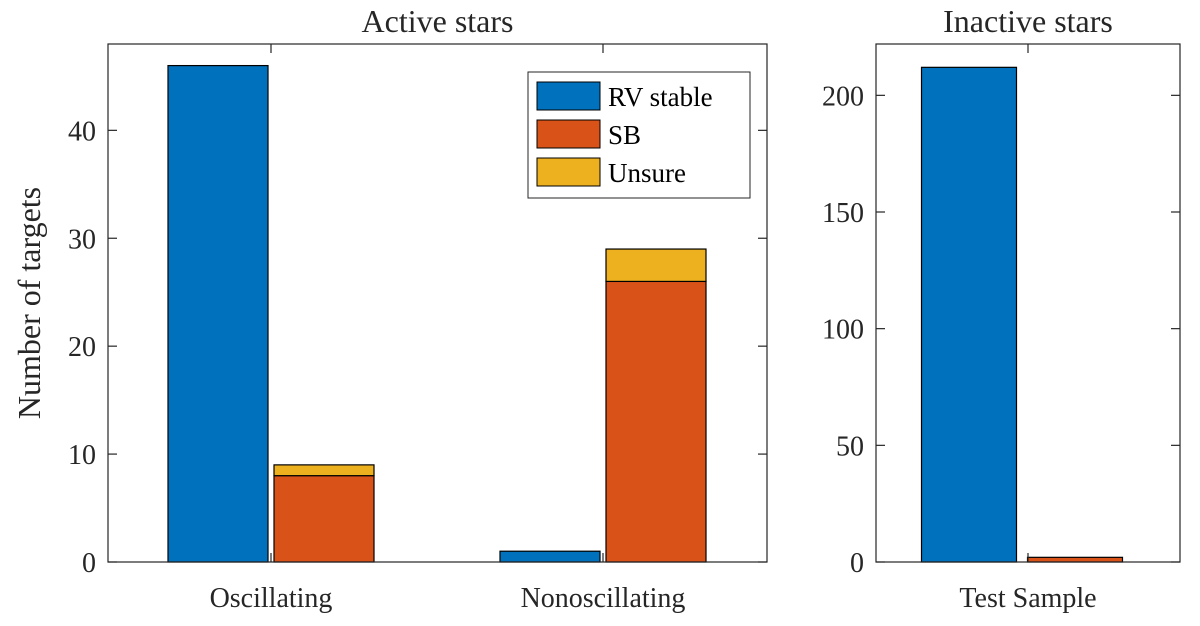 Image resolution: width=1200 pixels, height=626 pixels. I want to click on bar-nonoscillating-unsure, so click(656, 265).